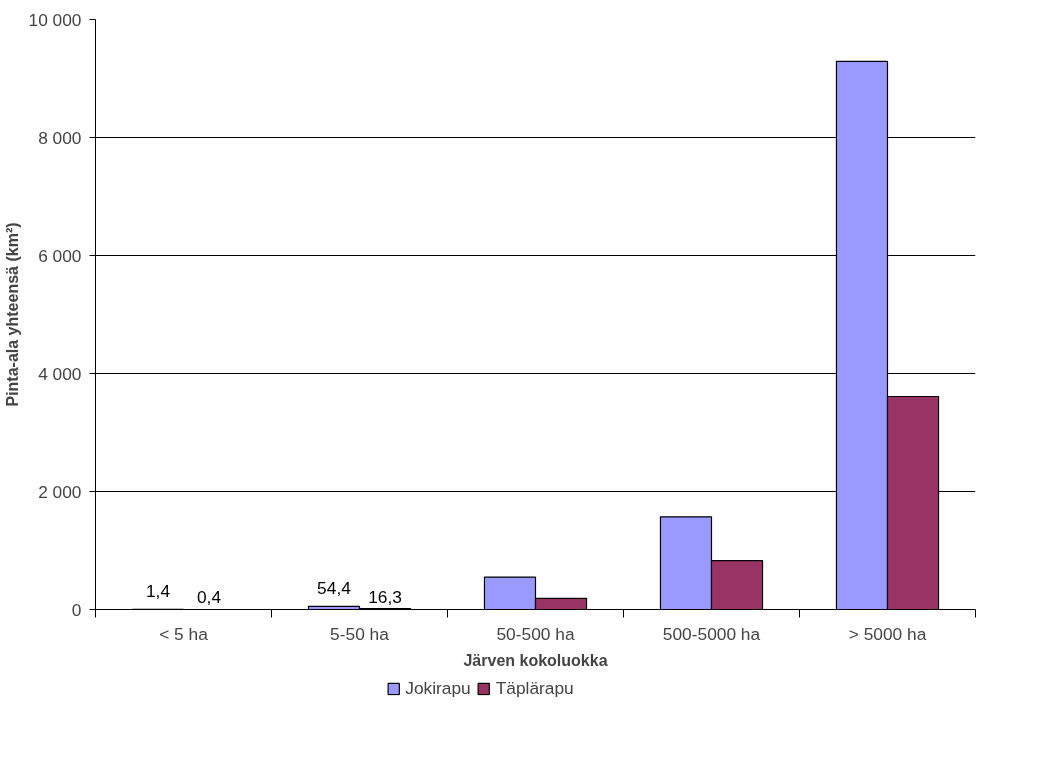  Describe the element at coordinates (12, 314) in the screenshot. I see `y-axis-title: Pinta-ala yhteensä (km²)` at that location.